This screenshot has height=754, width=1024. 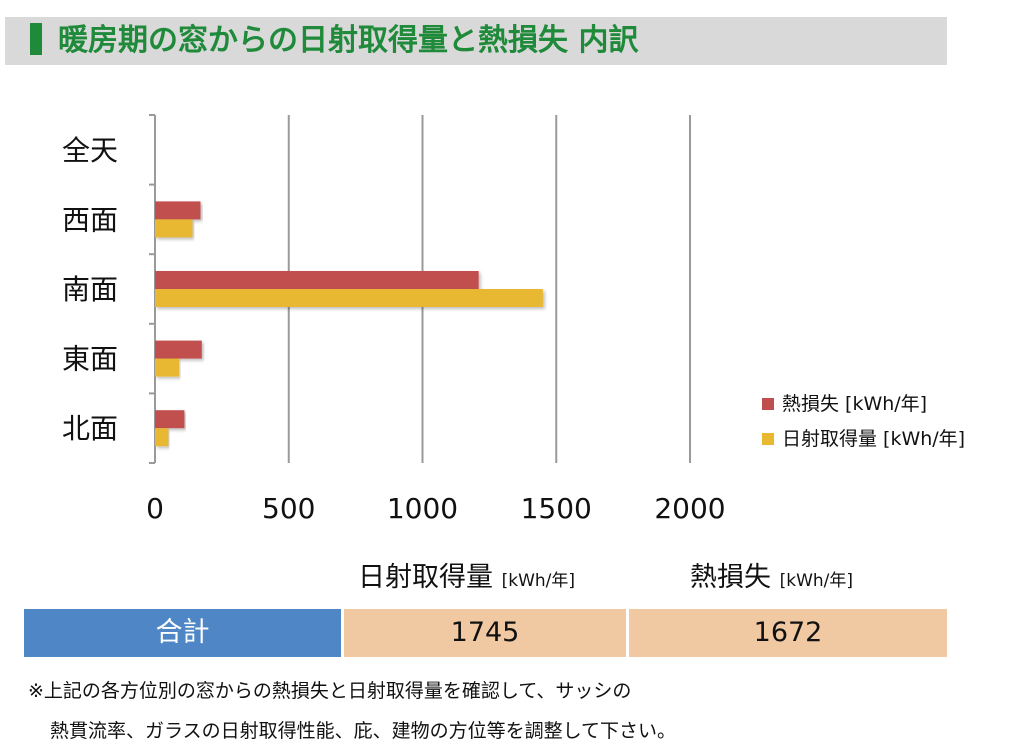 I want to click on category-label: 東面, so click(x=90, y=359).